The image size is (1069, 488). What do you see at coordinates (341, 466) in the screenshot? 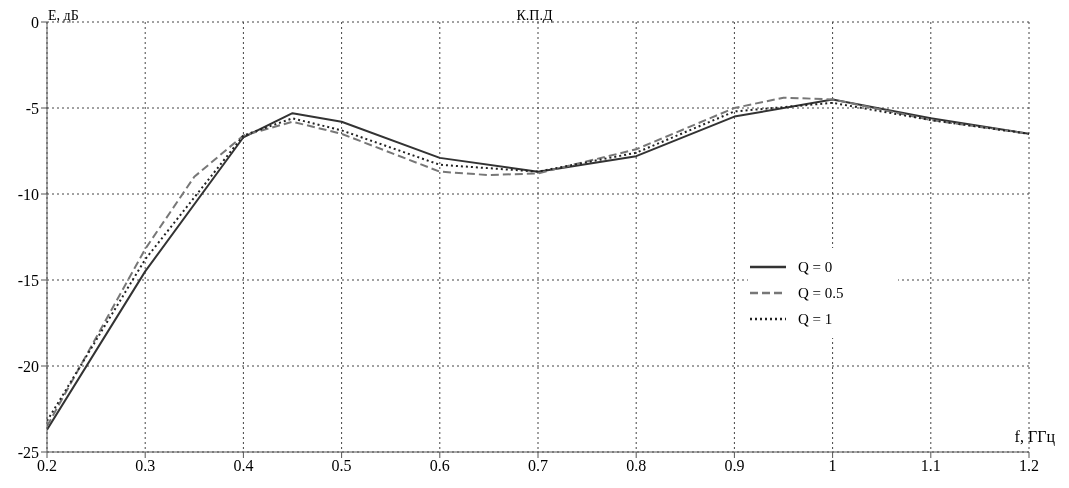
I see `x-tick-label: 0.5` at bounding box center [341, 466].